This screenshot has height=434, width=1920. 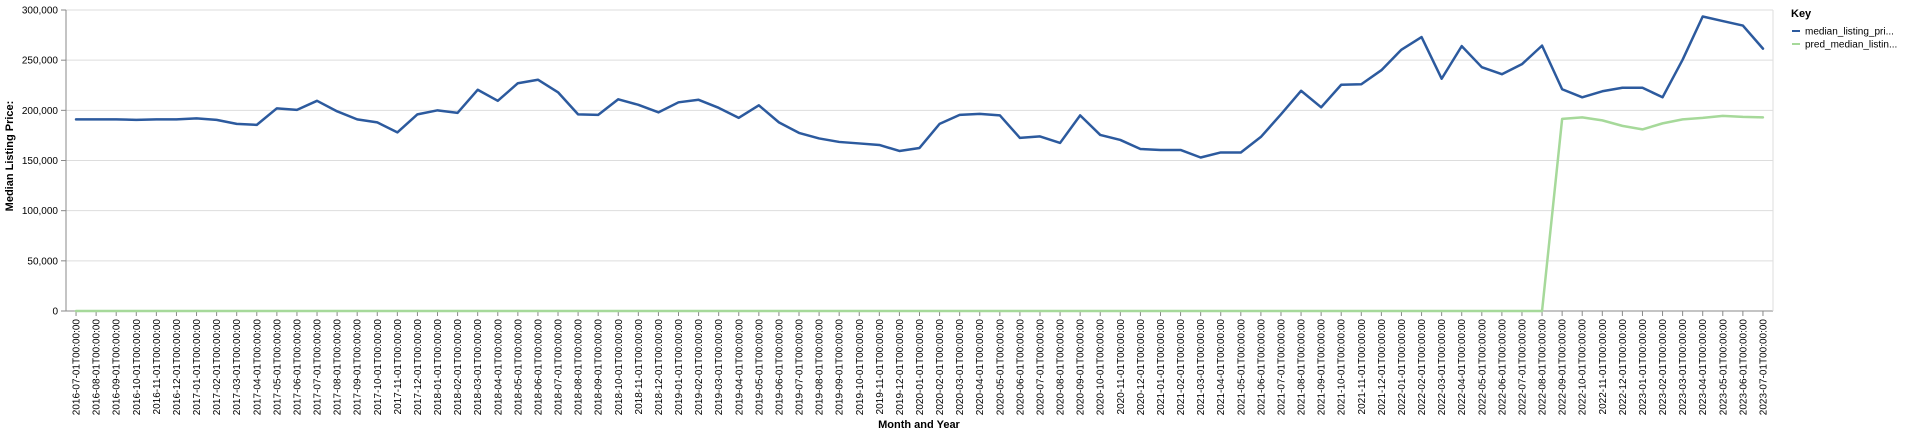 What do you see at coordinates (137, 367) in the screenshot?
I see `x-tick-label: 2016-10-01T00:00:00` at bounding box center [137, 367].